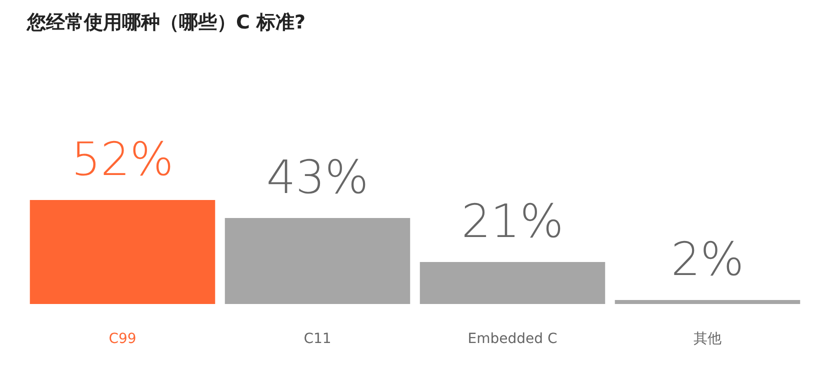 The image size is (819, 371). What do you see at coordinates (122, 339) in the screenshot?
I see `x-tick-label: C99` at bounding box center [122, 339].